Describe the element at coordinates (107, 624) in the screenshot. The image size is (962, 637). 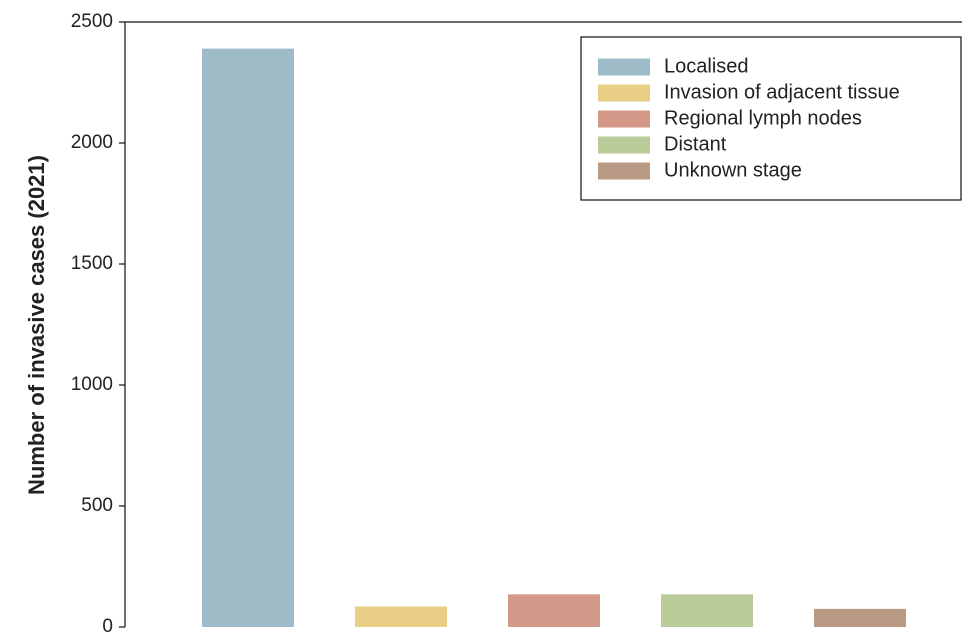
I see `y-tick-label: 0` at that location.